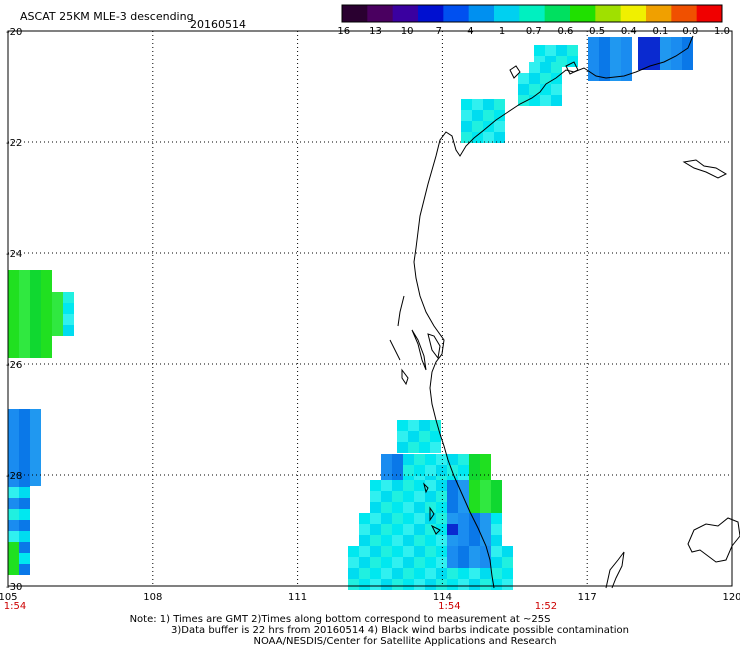 The width and height of the screenshot is (740, 650). I want to click on coastline-peninsula, so click(419, 350).